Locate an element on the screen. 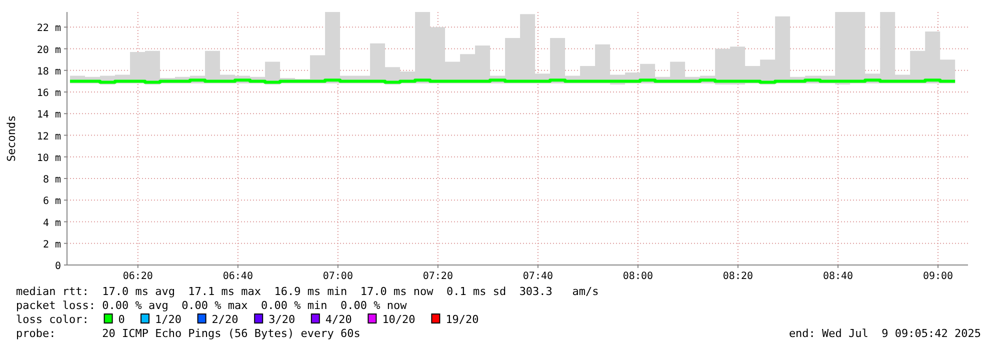  text: probe: 20 ICMP Echo Pings (56 Bytes) every 60s is located at coordinates (188, 333).